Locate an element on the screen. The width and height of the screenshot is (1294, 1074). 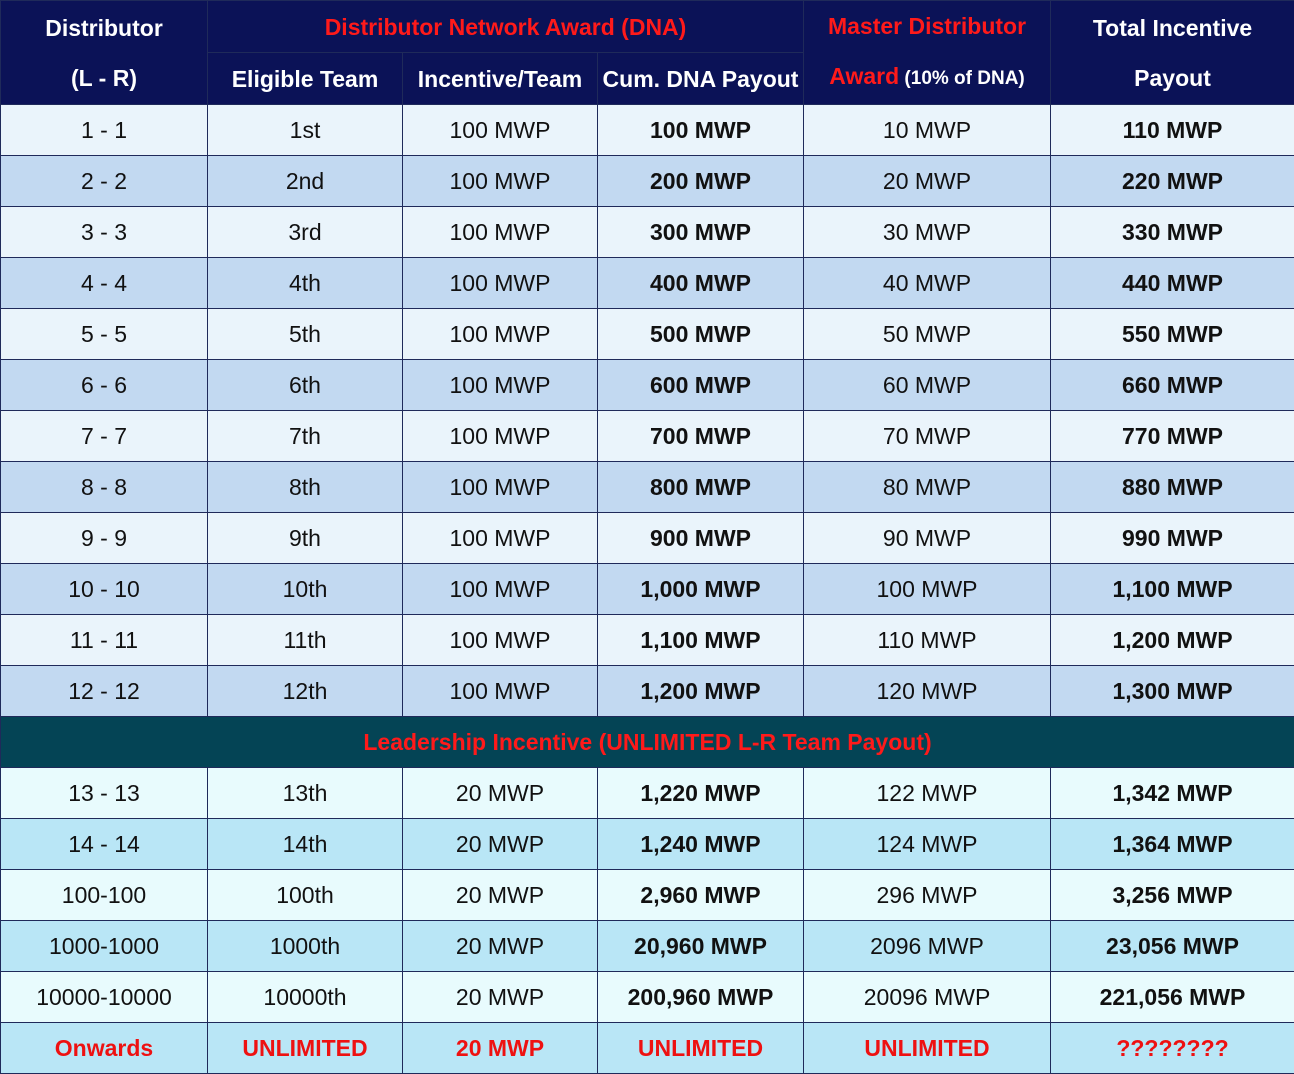
cell-team: 100th is located at coordinates (305, 895).